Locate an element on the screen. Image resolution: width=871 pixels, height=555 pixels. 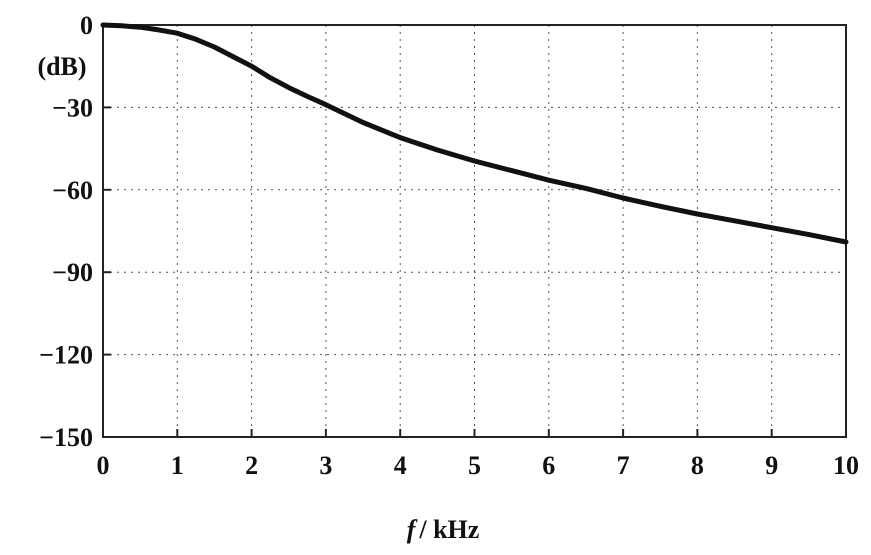
x-tick-label: 7 is located at coordinates (623, 465).